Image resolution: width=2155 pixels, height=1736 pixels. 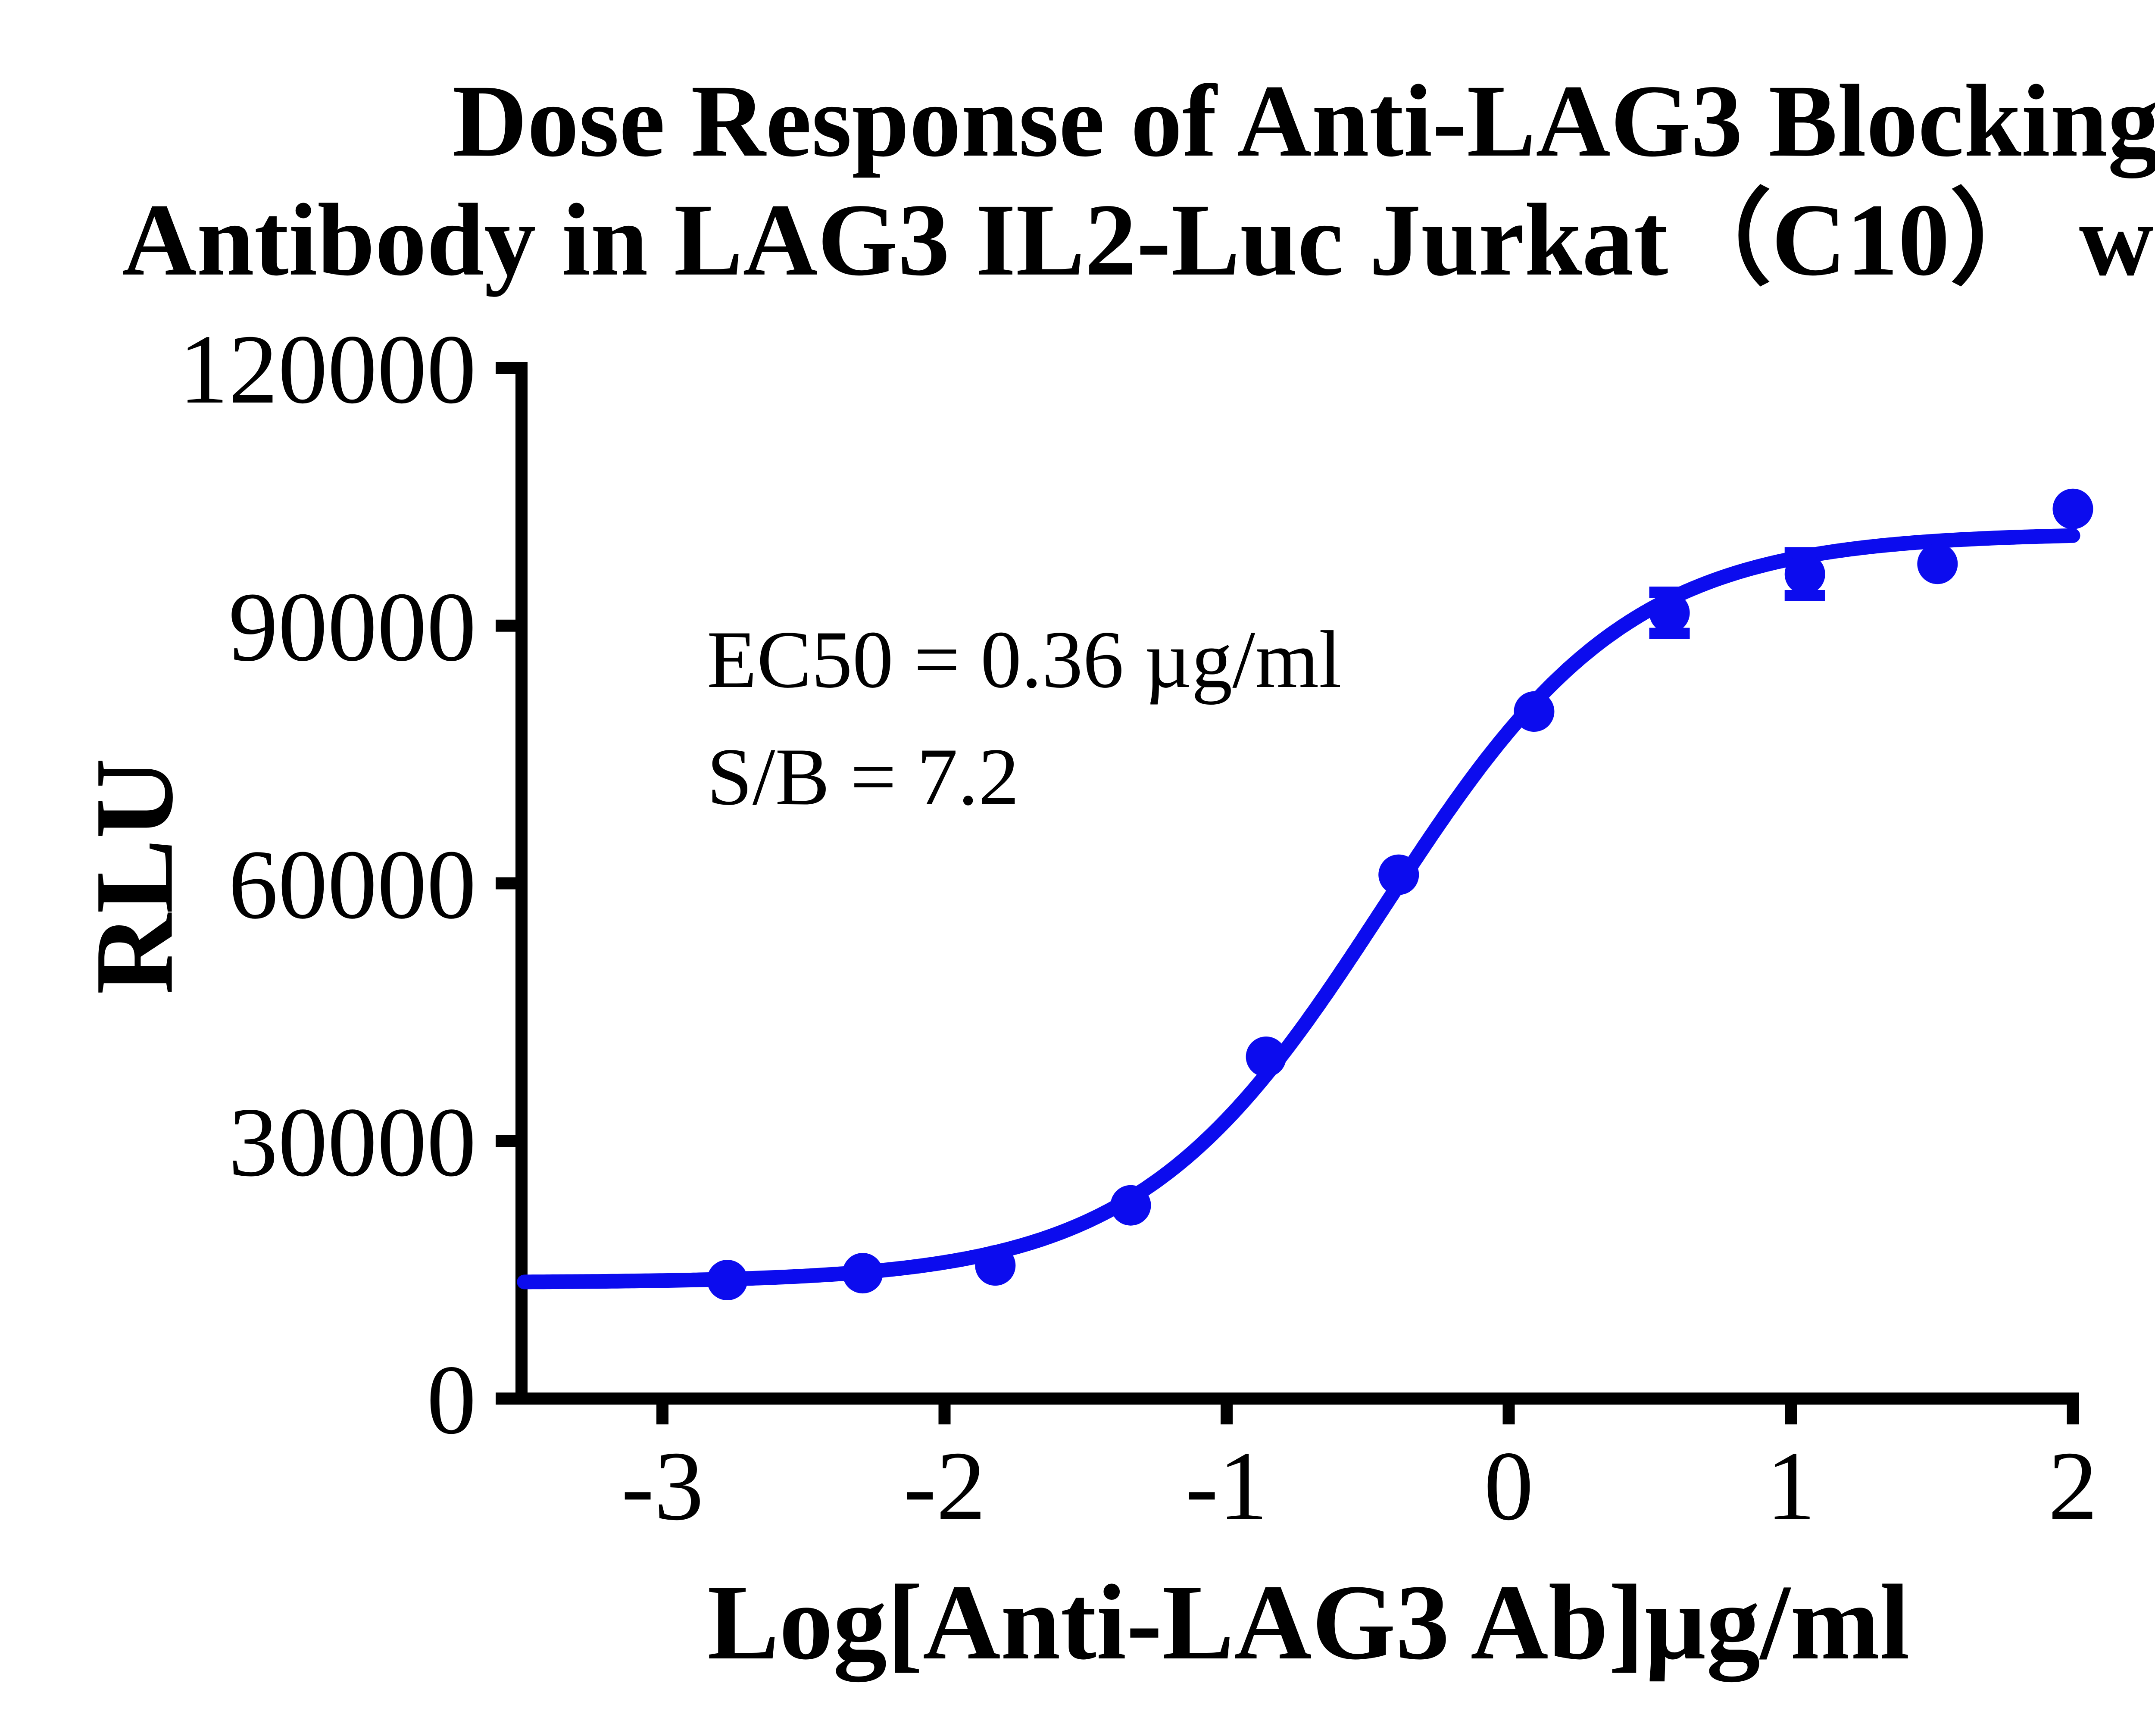 What do you see at coordinates (662, 1486) in the screenshot?
I see `x-tick-label: -3` at bounding box center [662, 1486].